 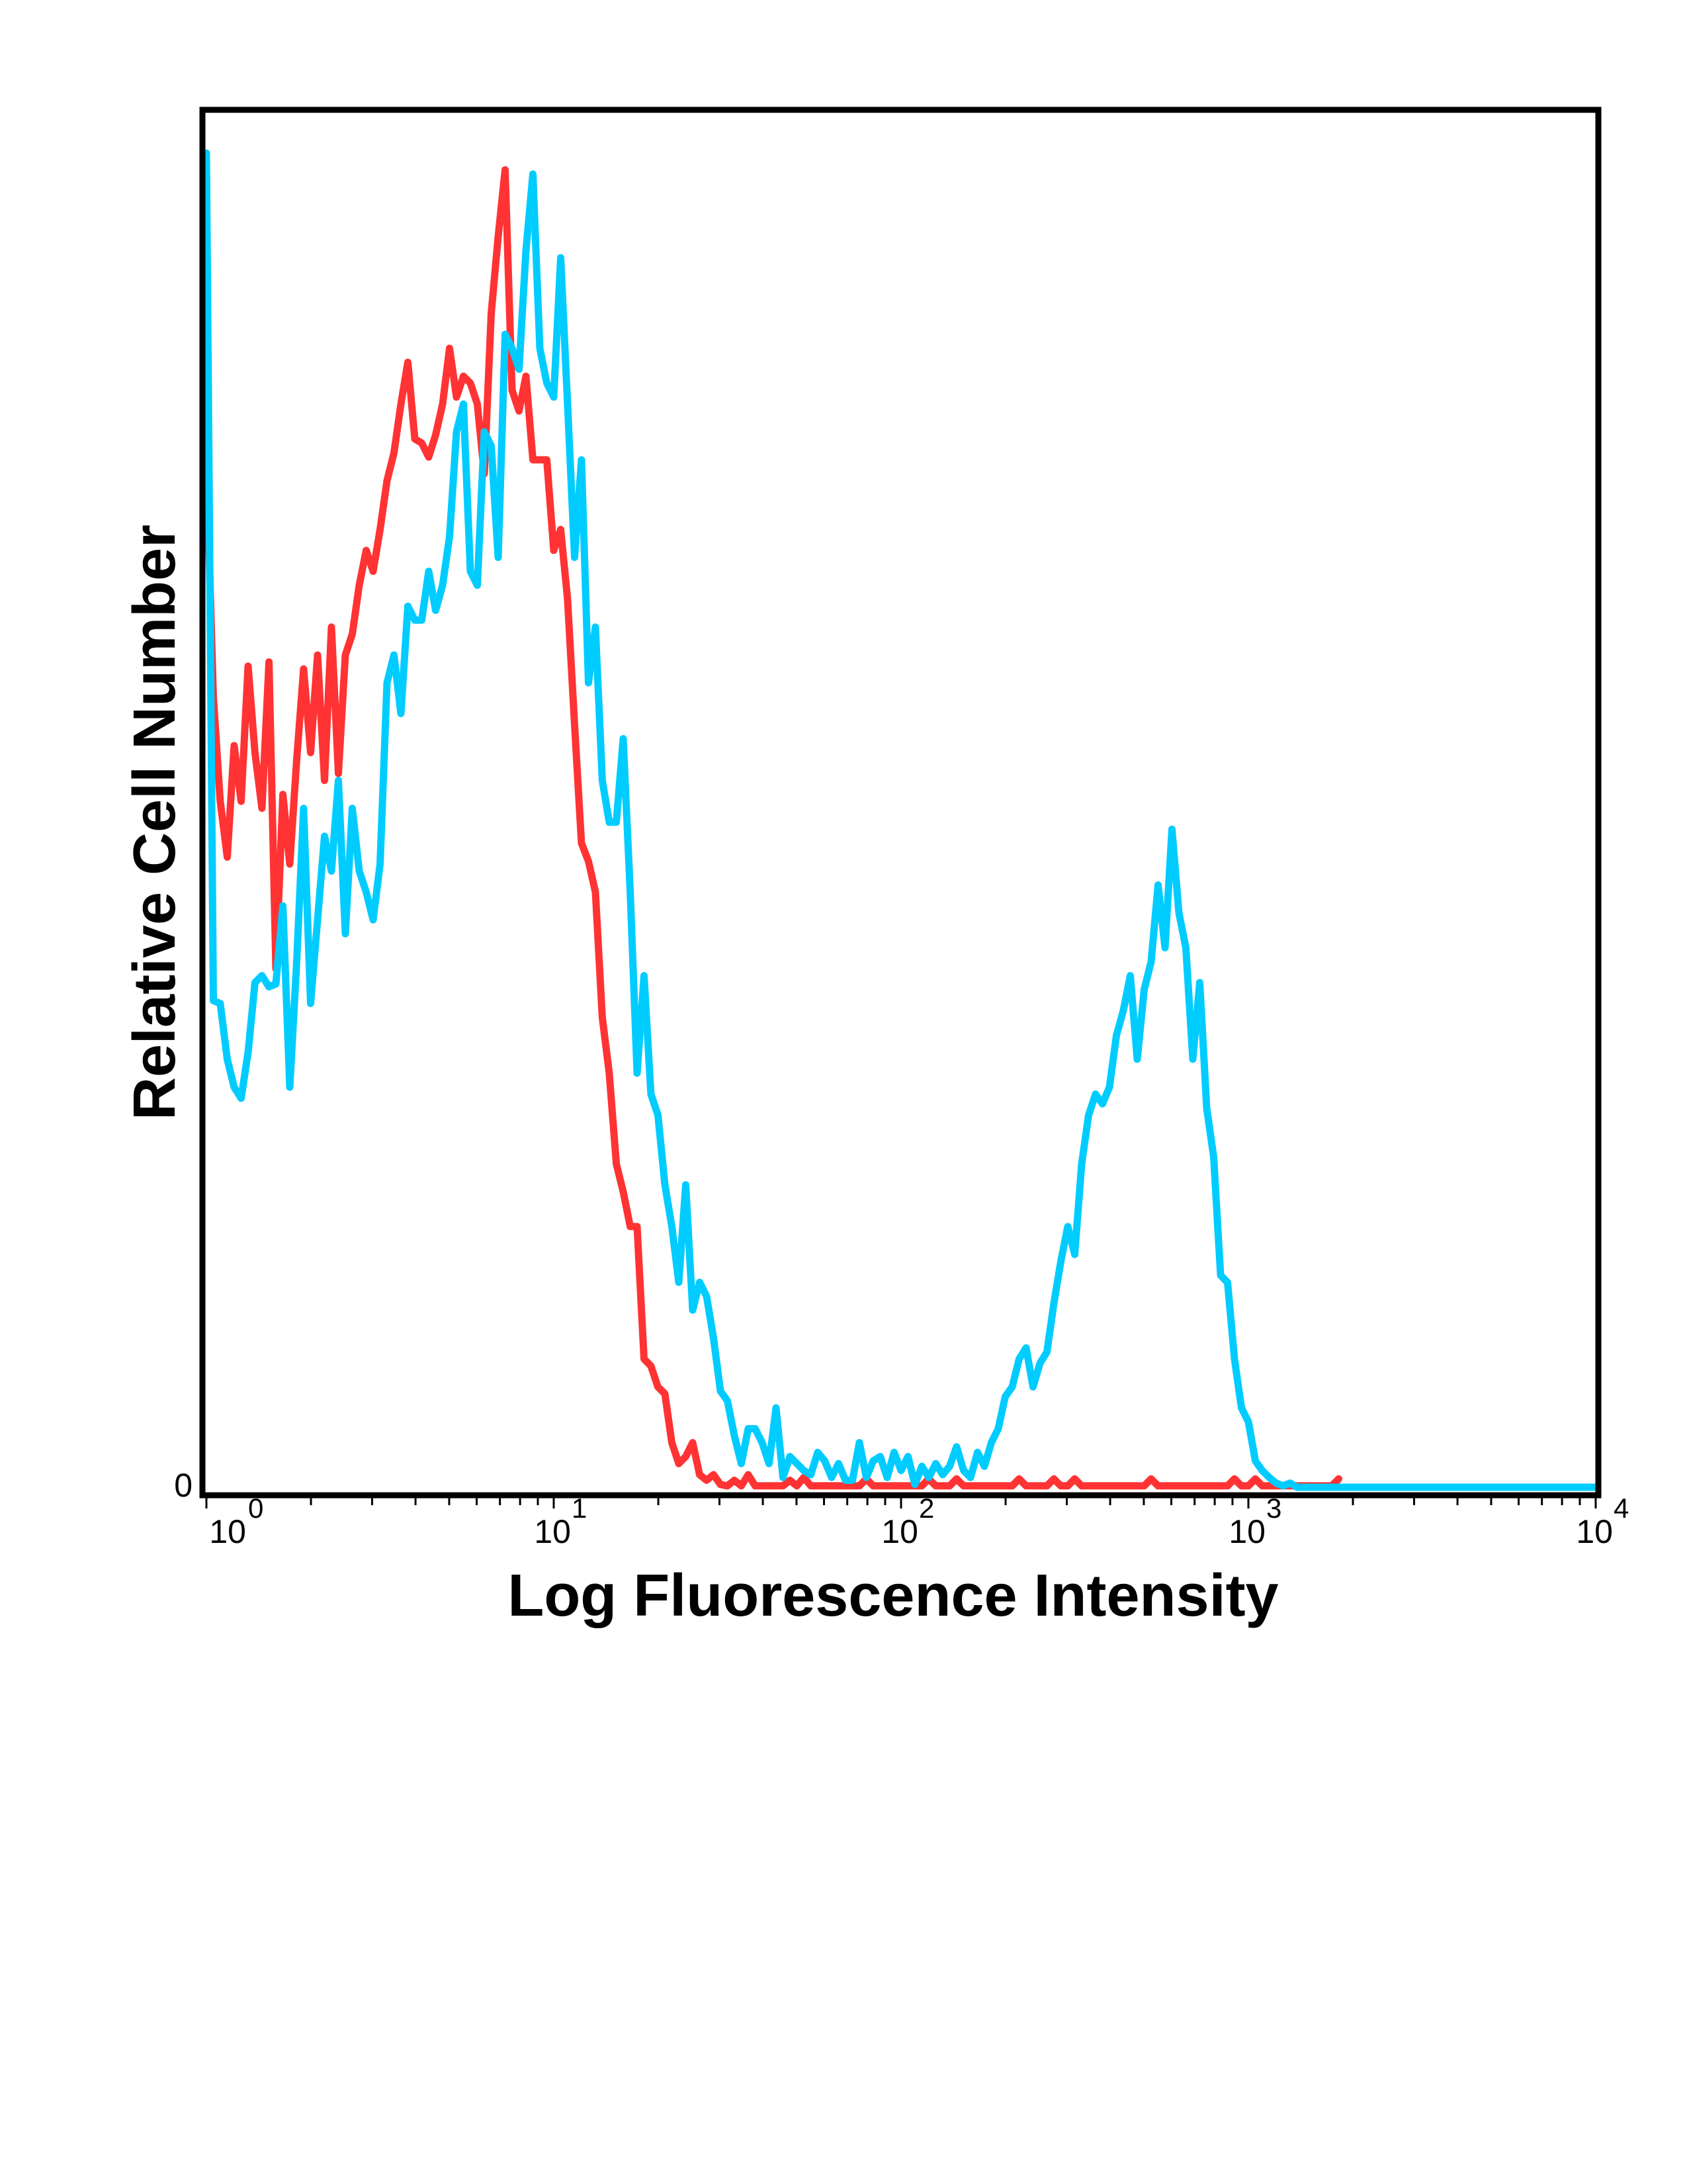 I want to click on x-tick-label-exponent: 1, so click(x=579, y=1508).